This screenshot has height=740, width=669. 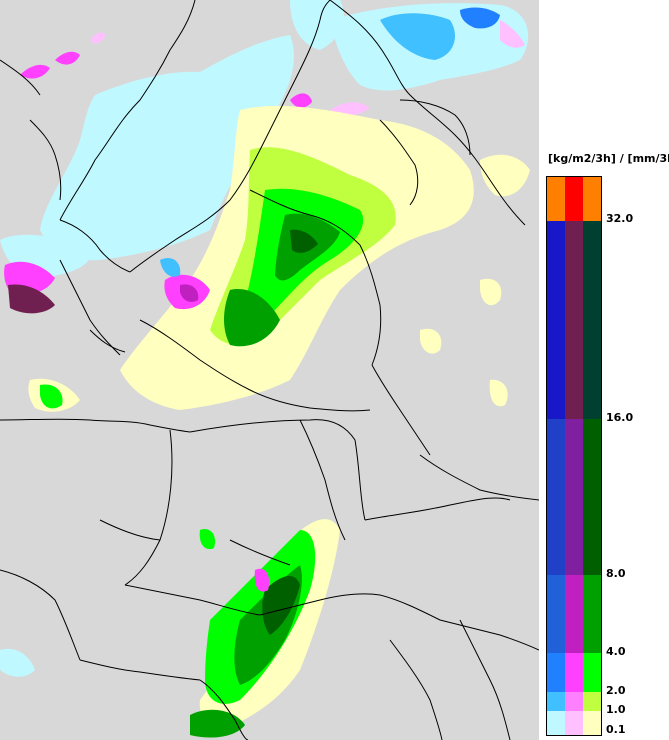 I want to click on legend-color-scale, so click(x=574, y=456).